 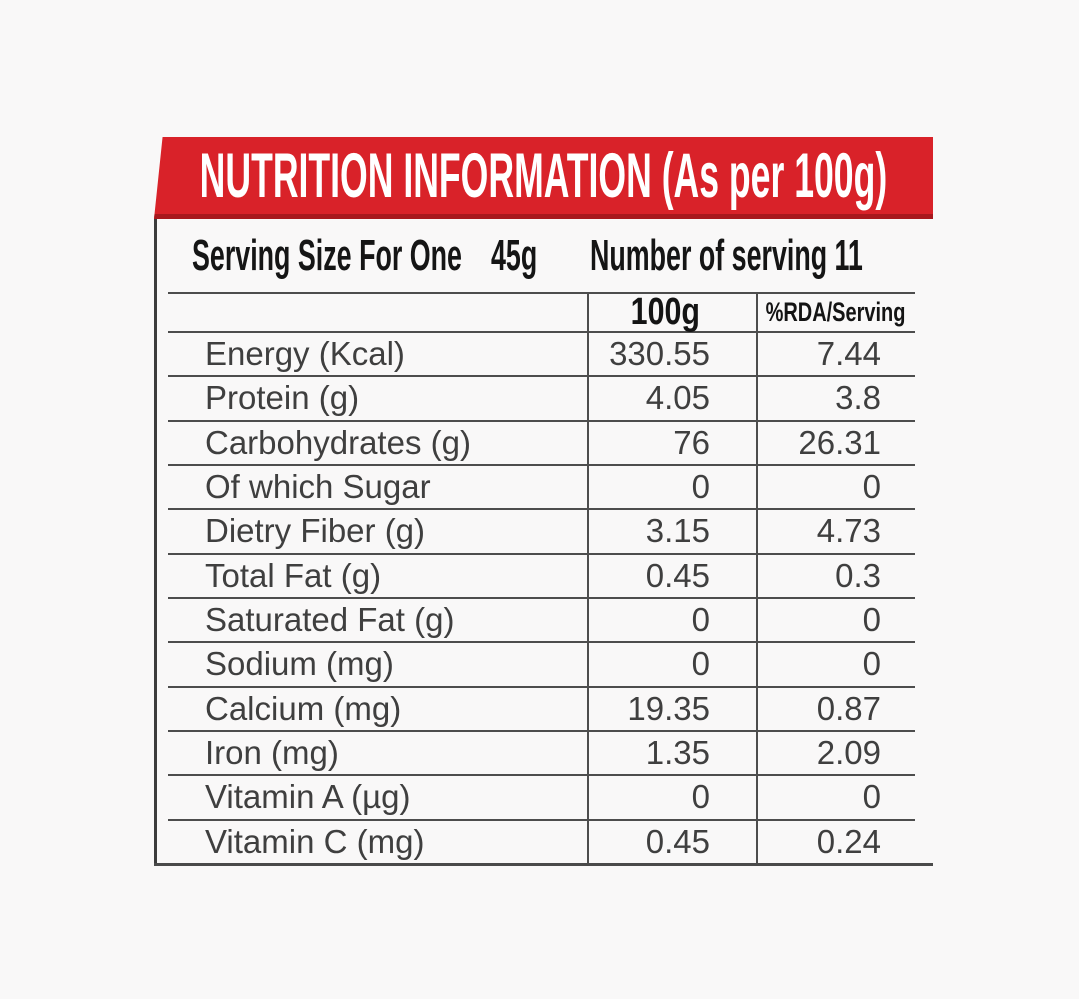 I want to click on table-row-saturated-fat: Saturated Fat (g) 0 0, so click(x=541, y=618).